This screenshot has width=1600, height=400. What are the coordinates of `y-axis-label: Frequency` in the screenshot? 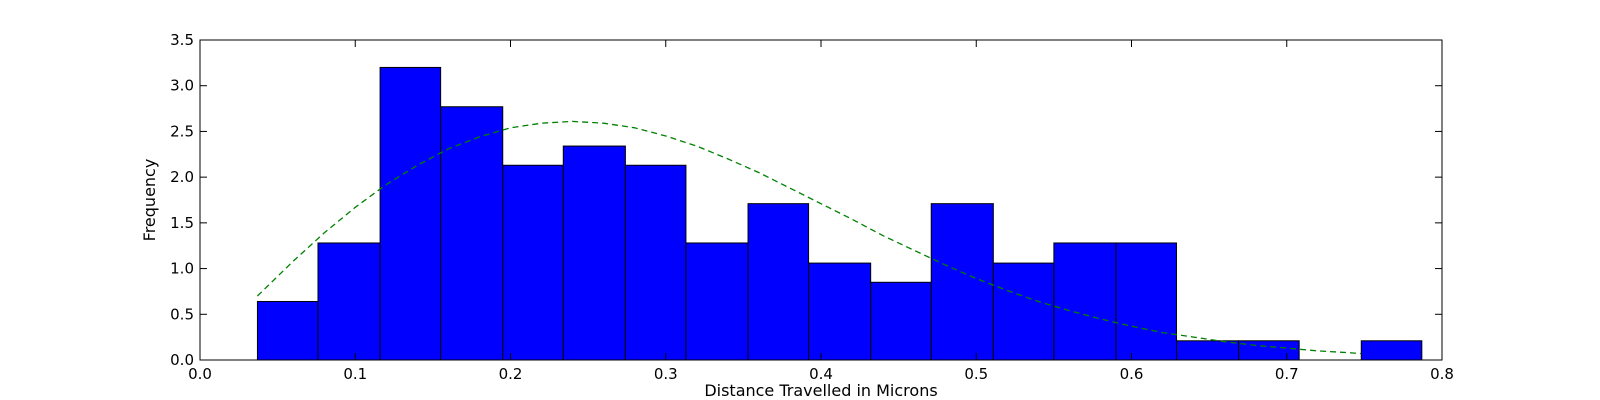 It's located at (149, 200).